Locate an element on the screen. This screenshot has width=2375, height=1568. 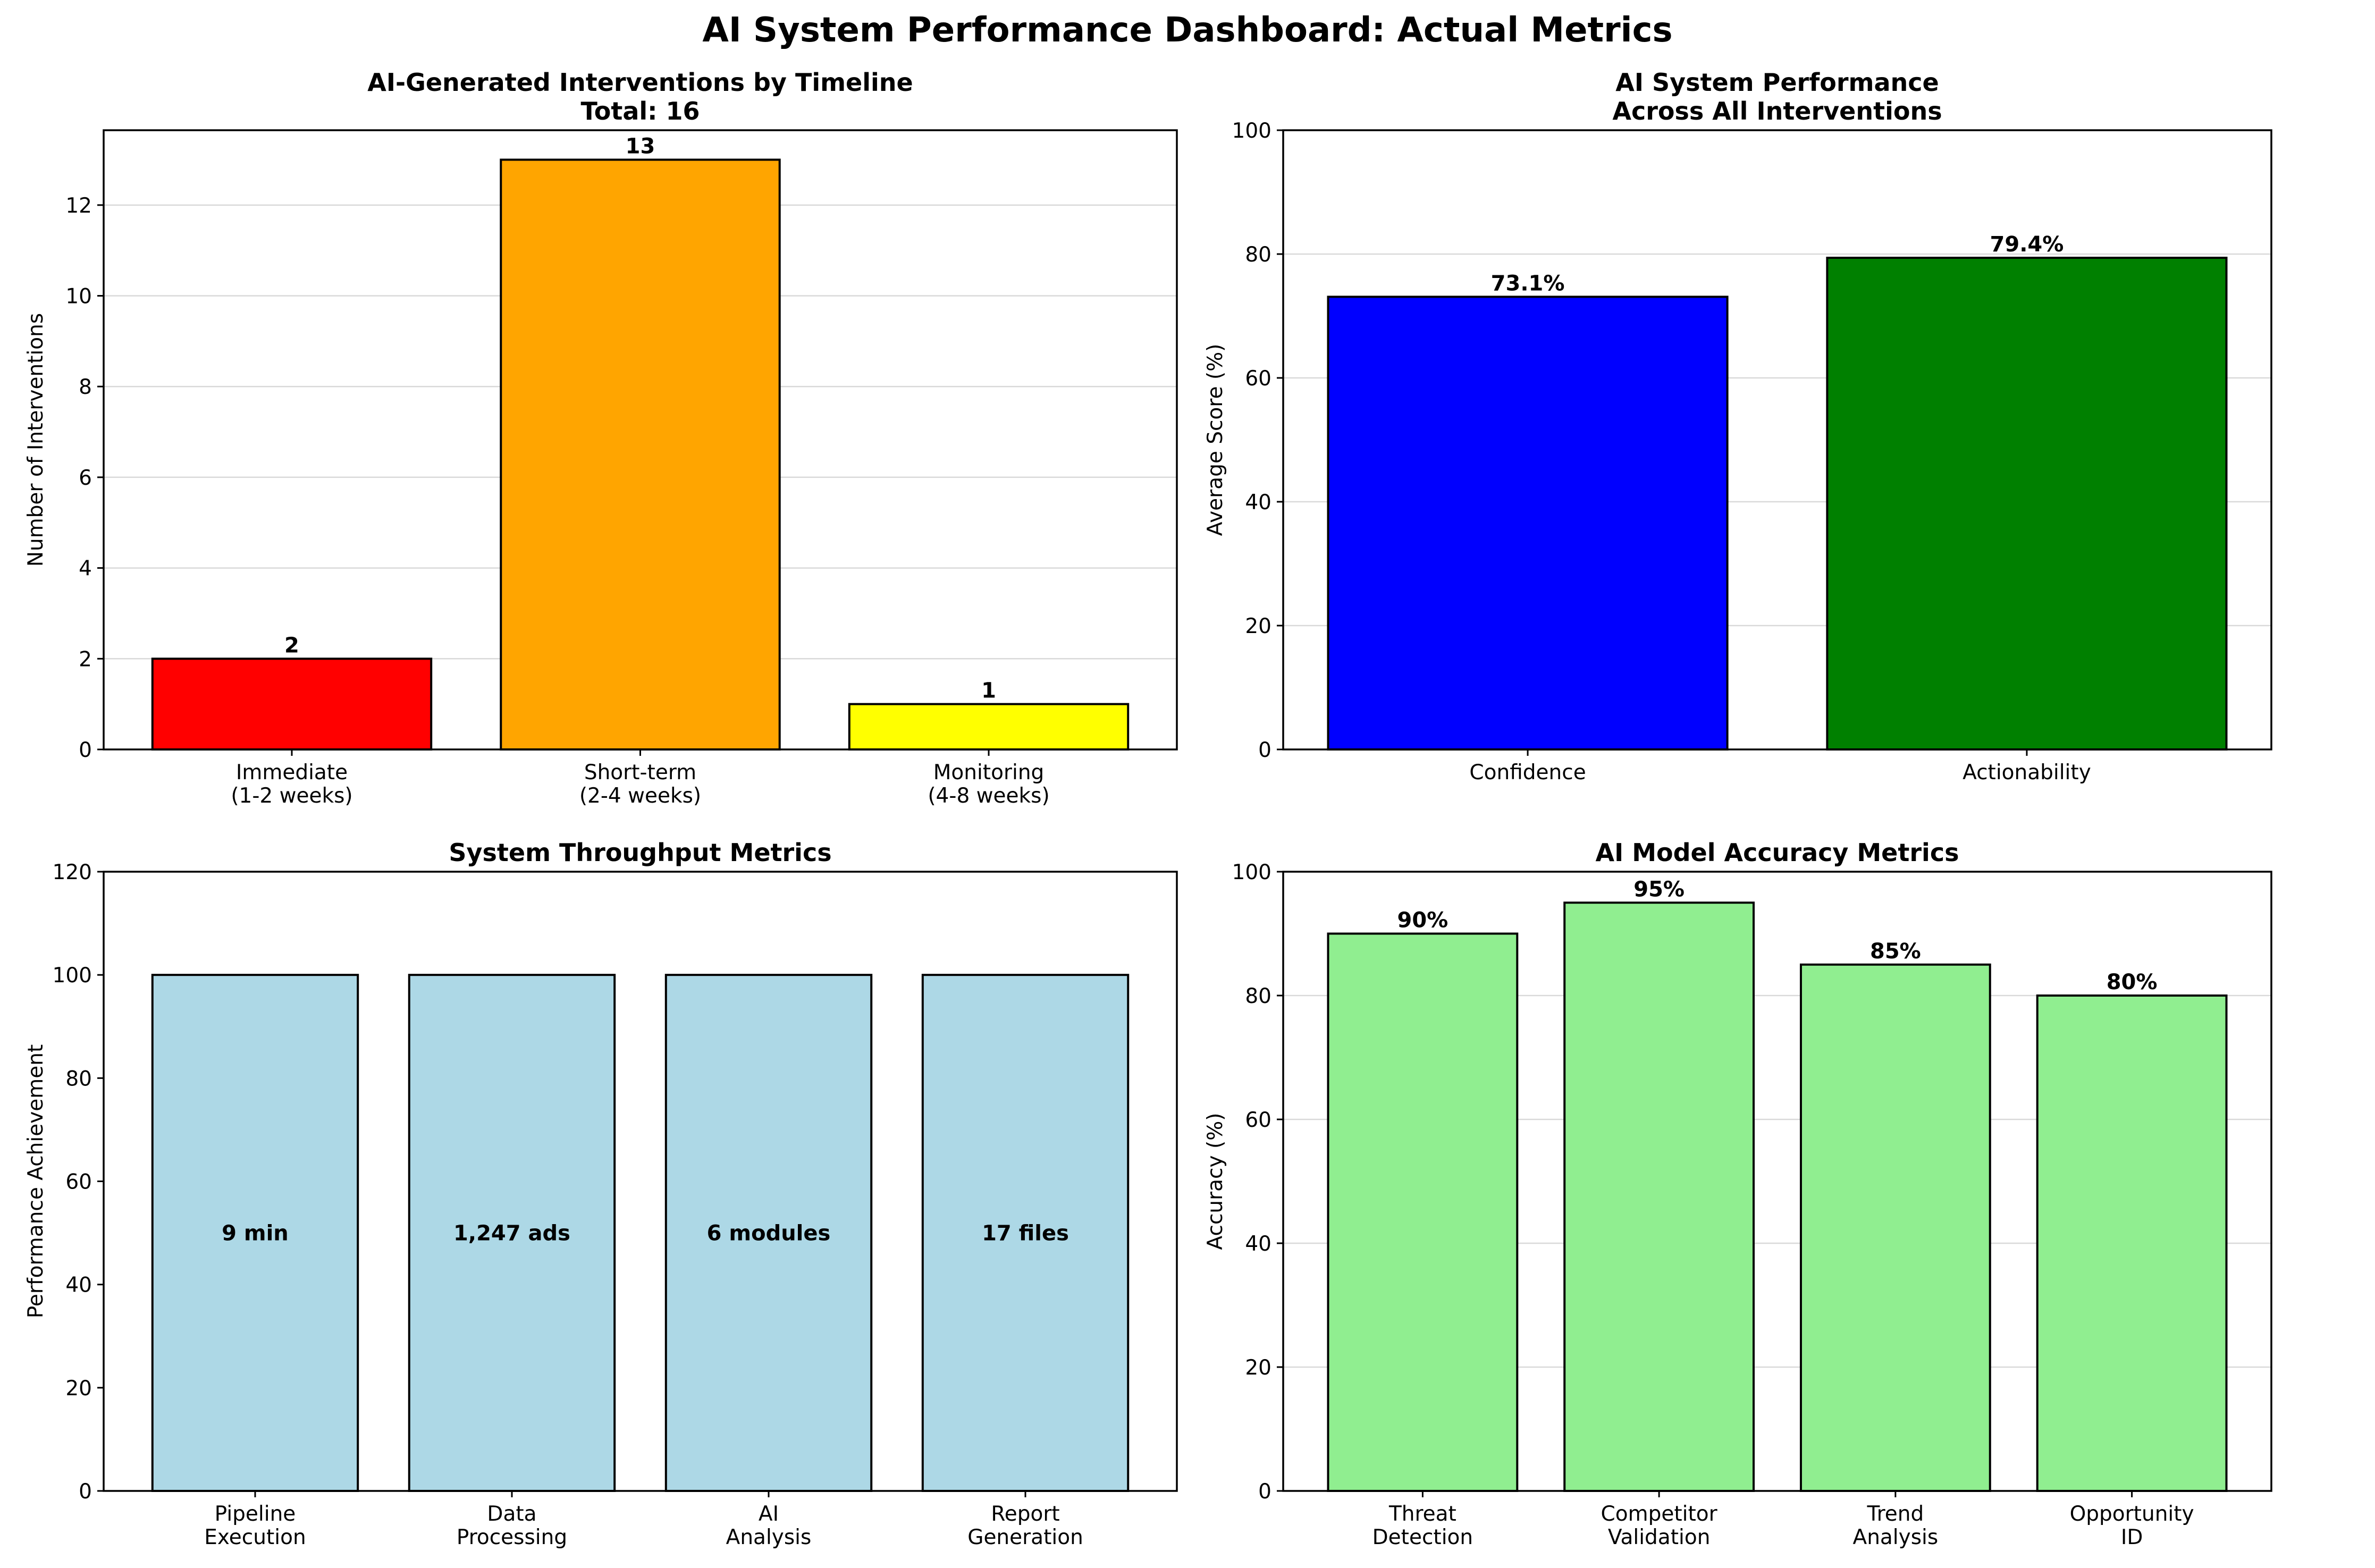
throughput-title: System Throughput Metrics is located at coordinates (640, 852).